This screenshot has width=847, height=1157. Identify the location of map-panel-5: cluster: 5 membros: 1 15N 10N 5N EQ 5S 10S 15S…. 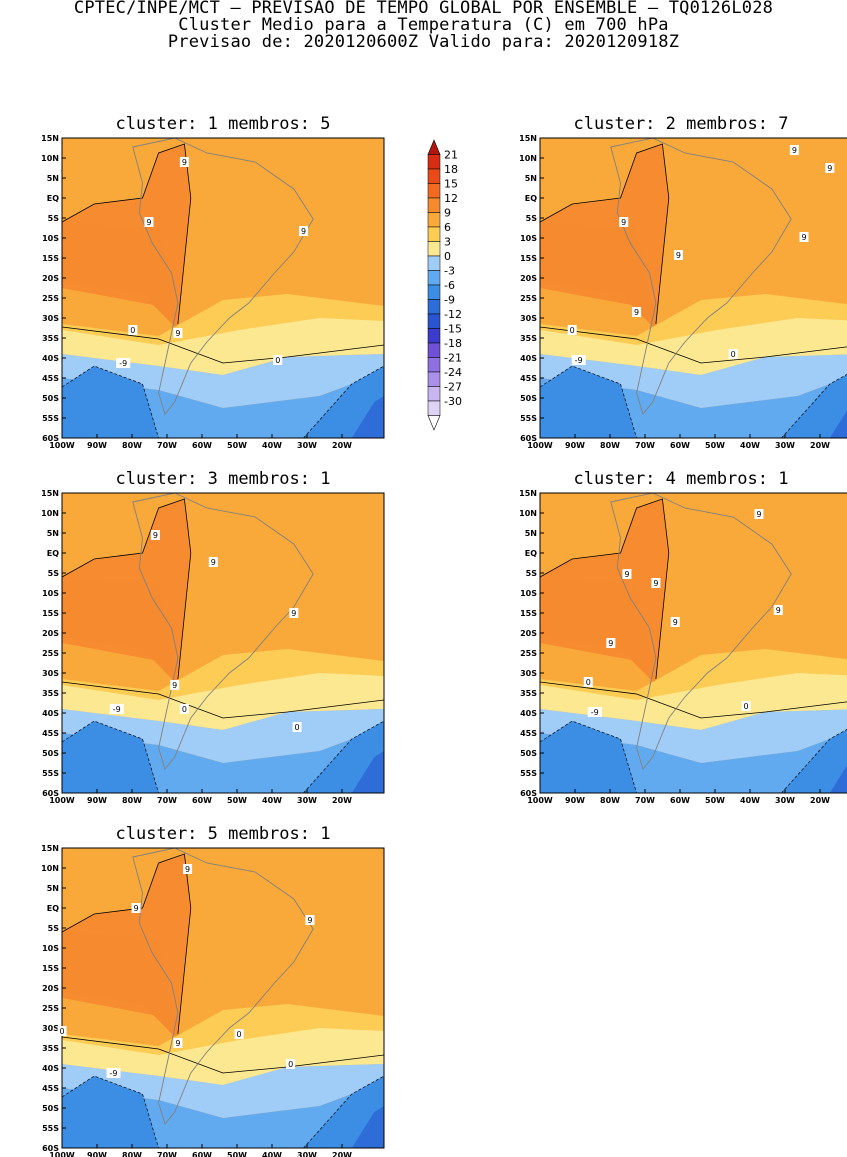
(210, 988).